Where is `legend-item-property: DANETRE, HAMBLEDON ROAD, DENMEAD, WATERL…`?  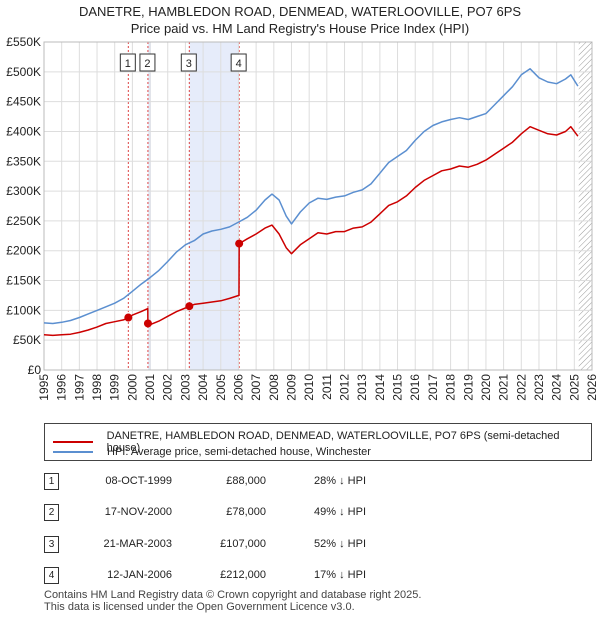
legend-item-property: DANETRE, HAMBLEDON ROAD, DENMEAD, WATERL… is located at coordinates (322, 442).